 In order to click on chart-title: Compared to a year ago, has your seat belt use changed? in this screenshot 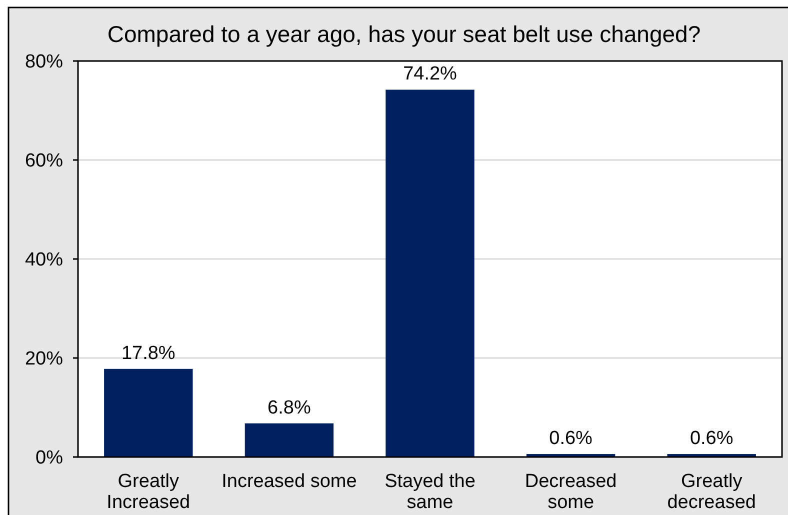, I will do `click(404, 34)`.